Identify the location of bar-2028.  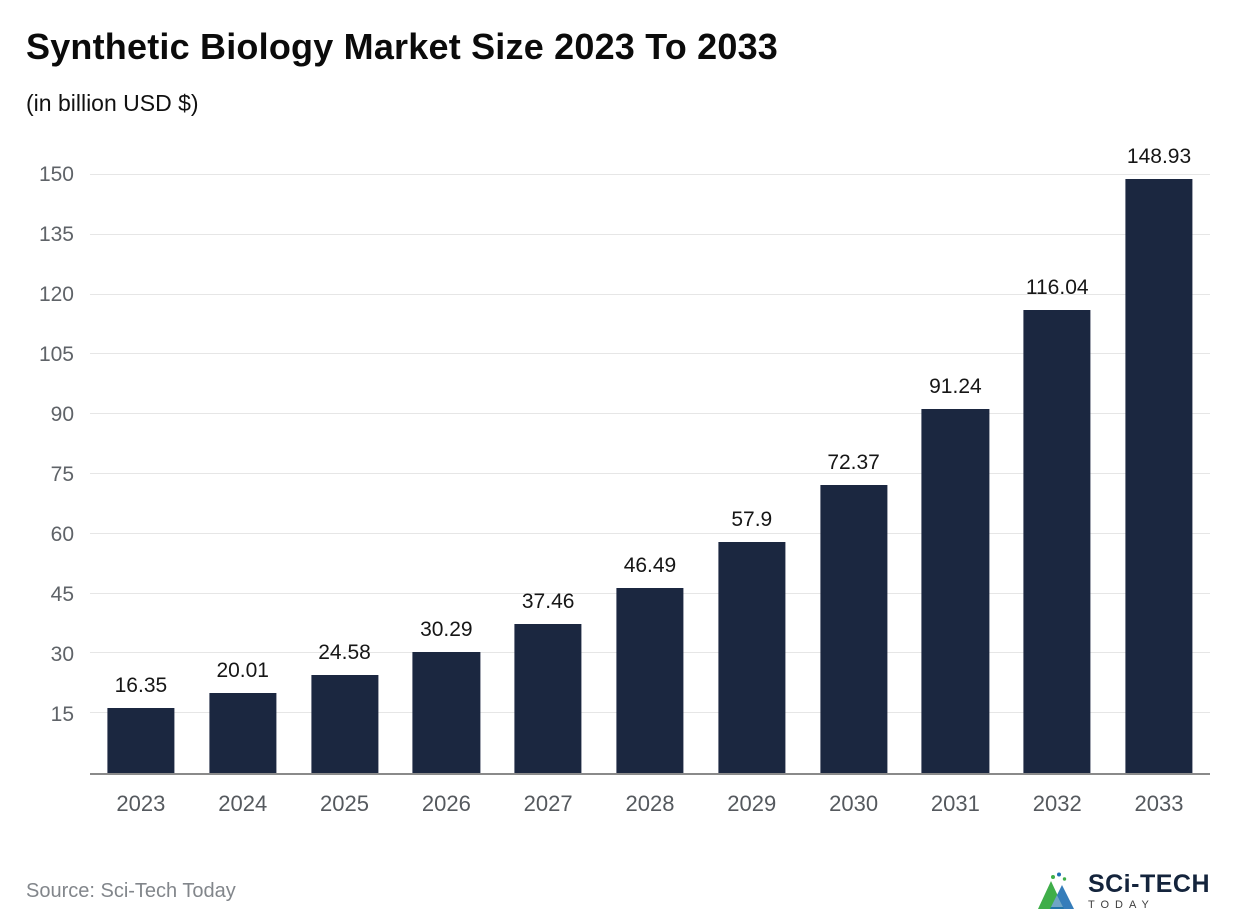
(650, 680).